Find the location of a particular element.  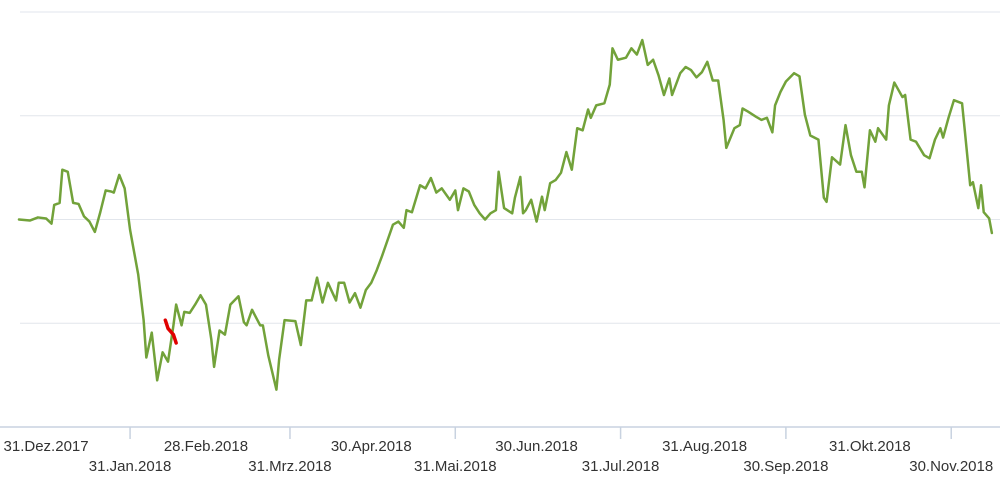

series-line is located at coordinates (170, 331).